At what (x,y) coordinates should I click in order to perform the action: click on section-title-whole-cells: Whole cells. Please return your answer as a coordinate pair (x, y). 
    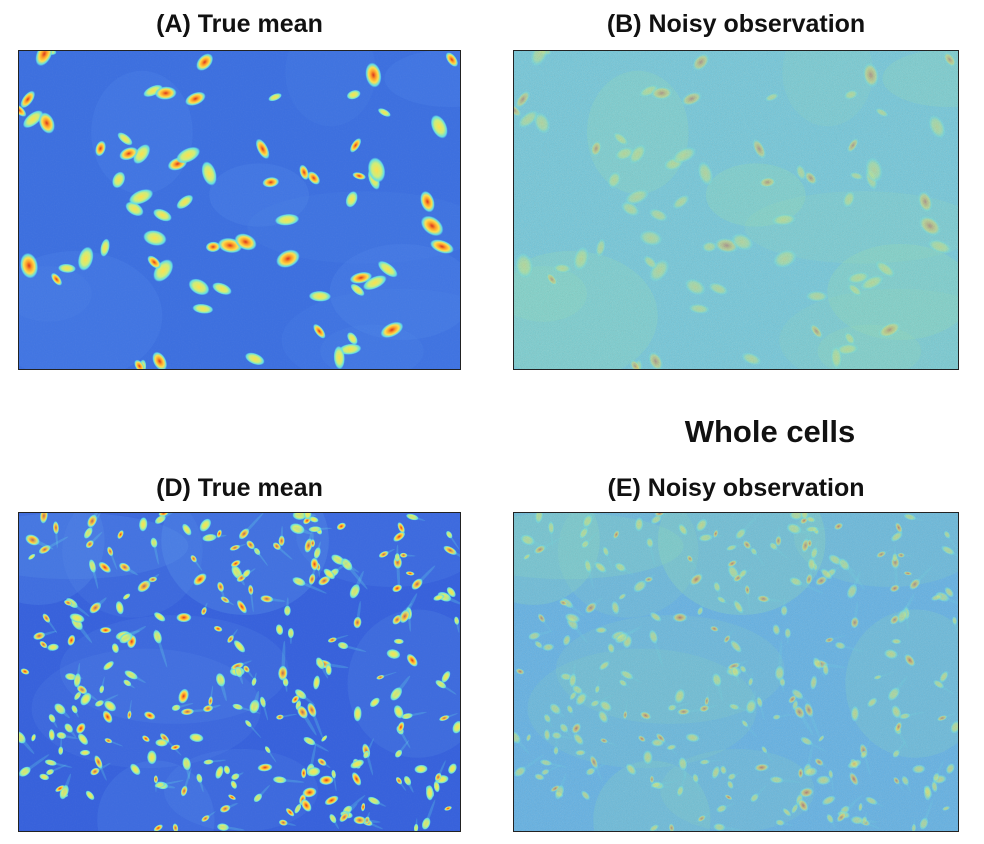
    Looking at the image, I should click on (770, 431).